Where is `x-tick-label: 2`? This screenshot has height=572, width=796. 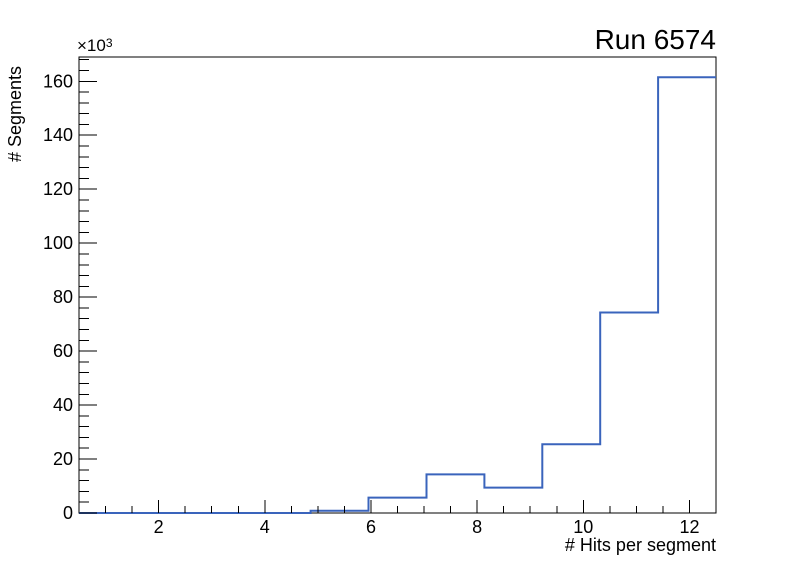
x-tick-label: 2 is located at coordinates (159, 527).